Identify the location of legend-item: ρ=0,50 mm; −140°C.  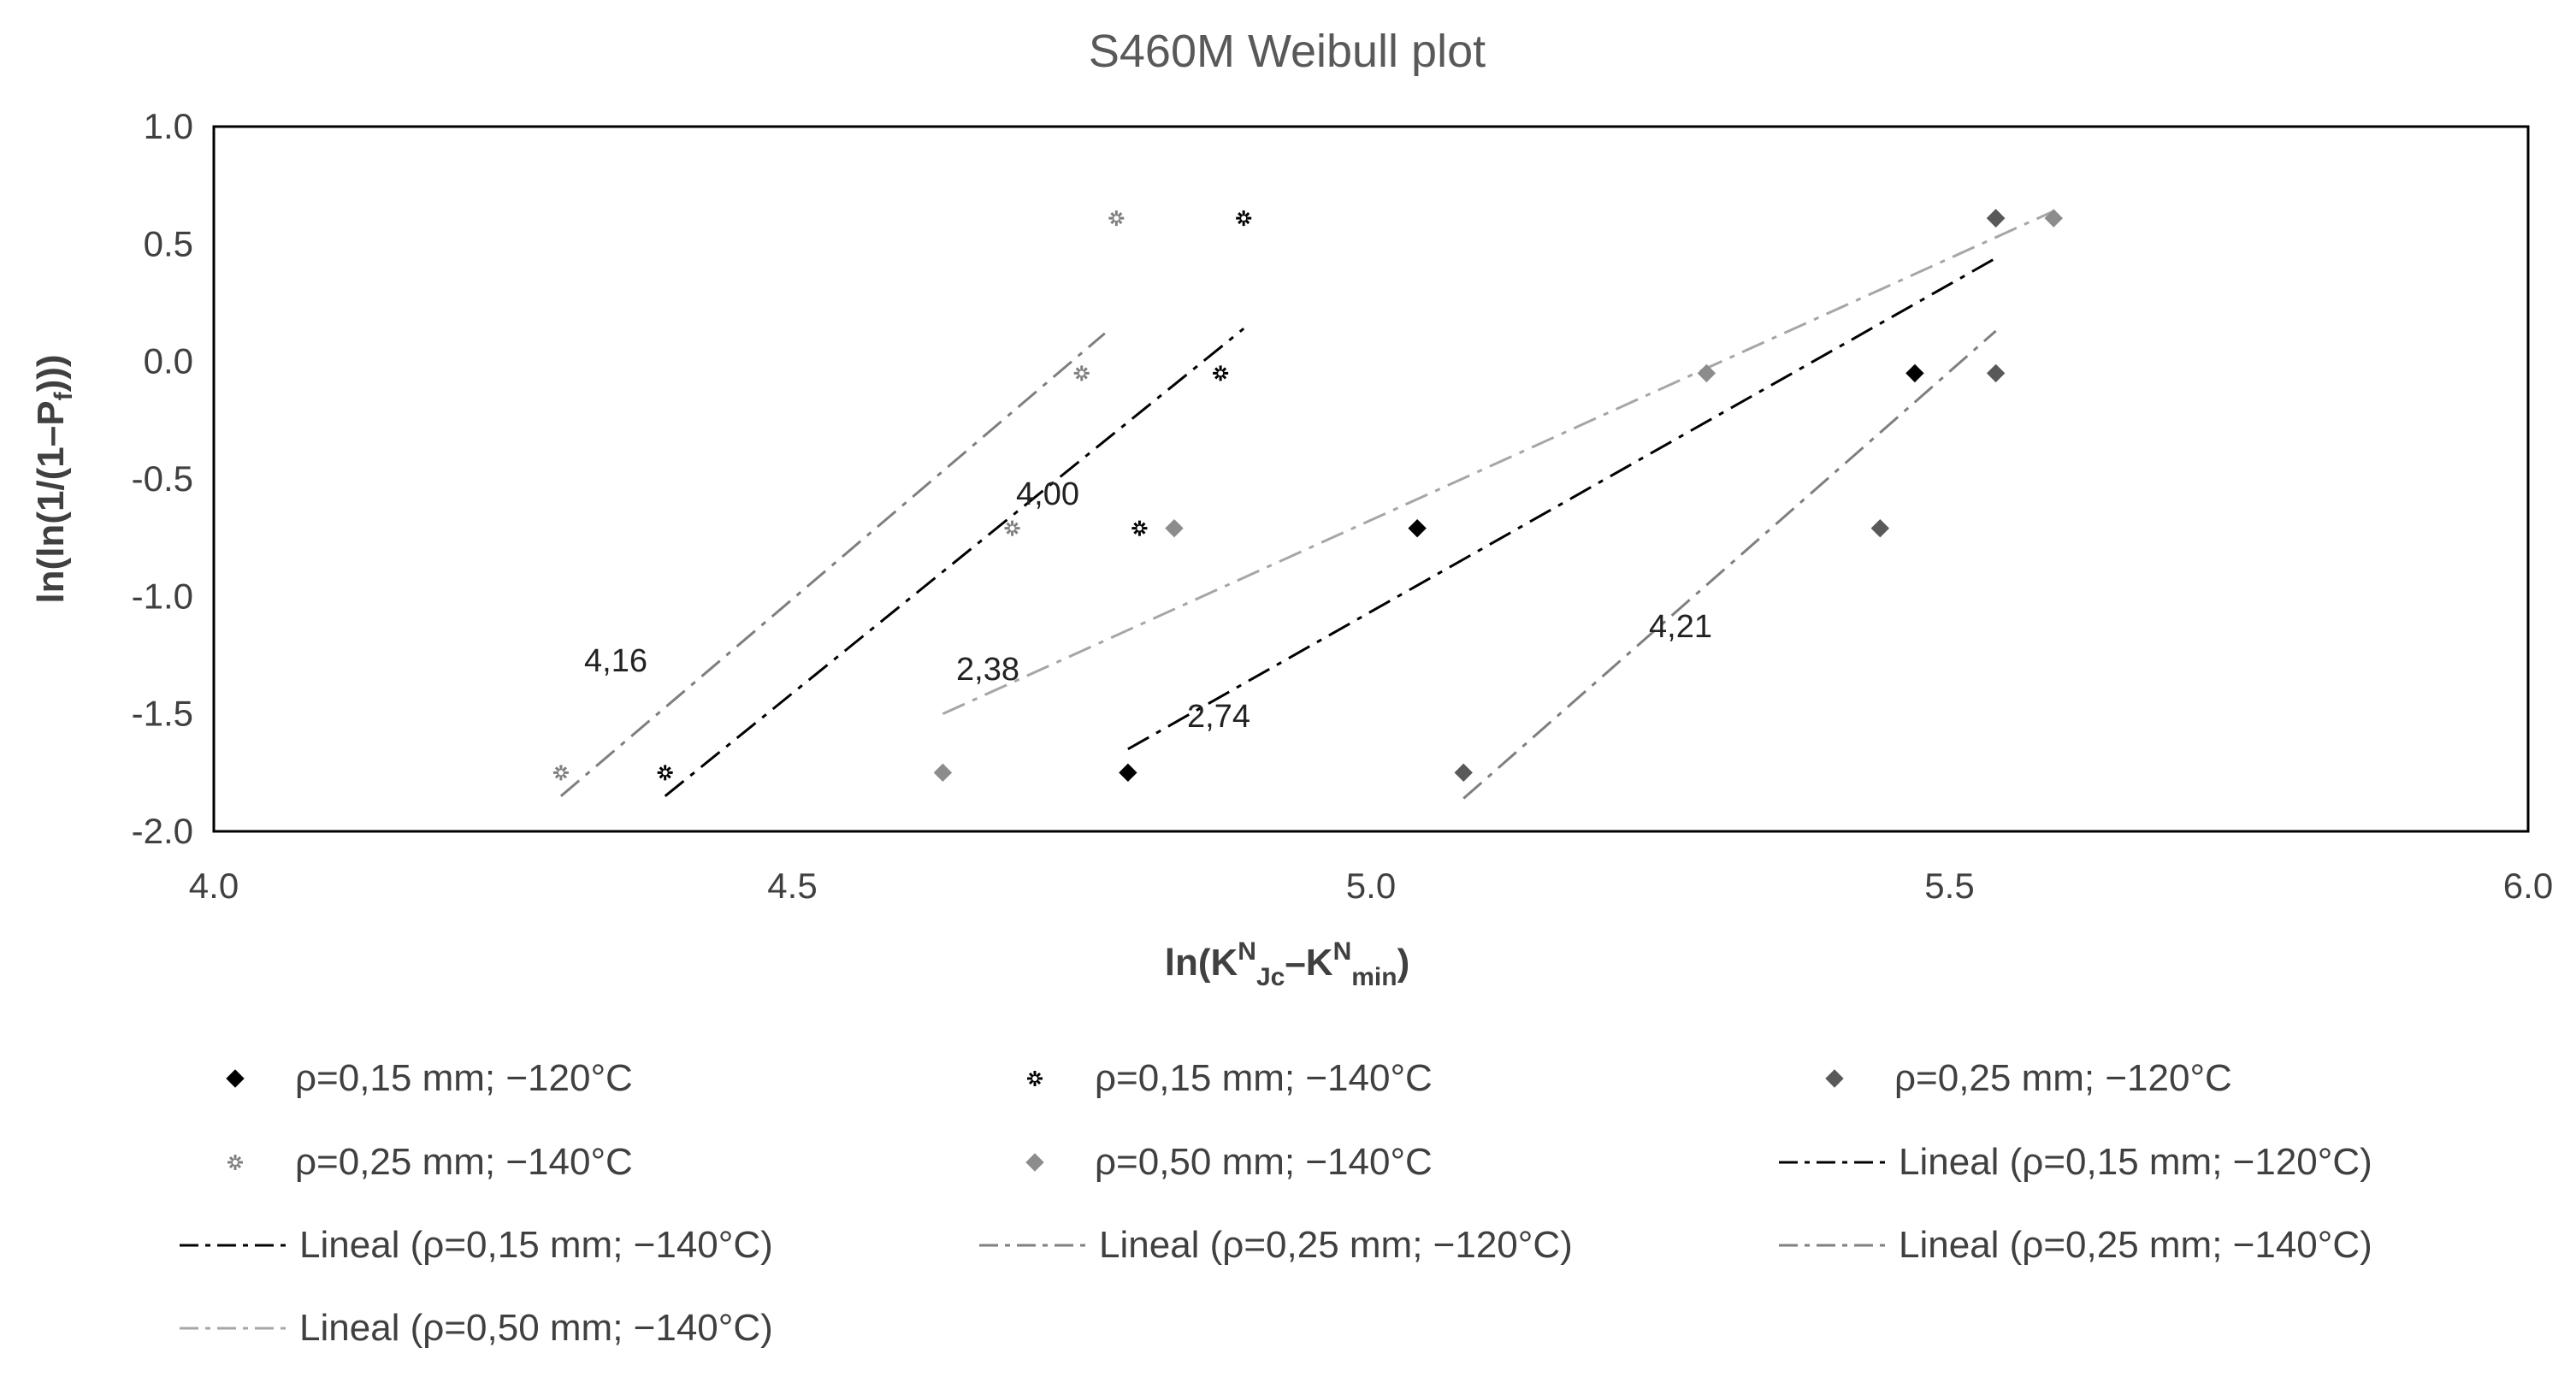
(1229, 1162).